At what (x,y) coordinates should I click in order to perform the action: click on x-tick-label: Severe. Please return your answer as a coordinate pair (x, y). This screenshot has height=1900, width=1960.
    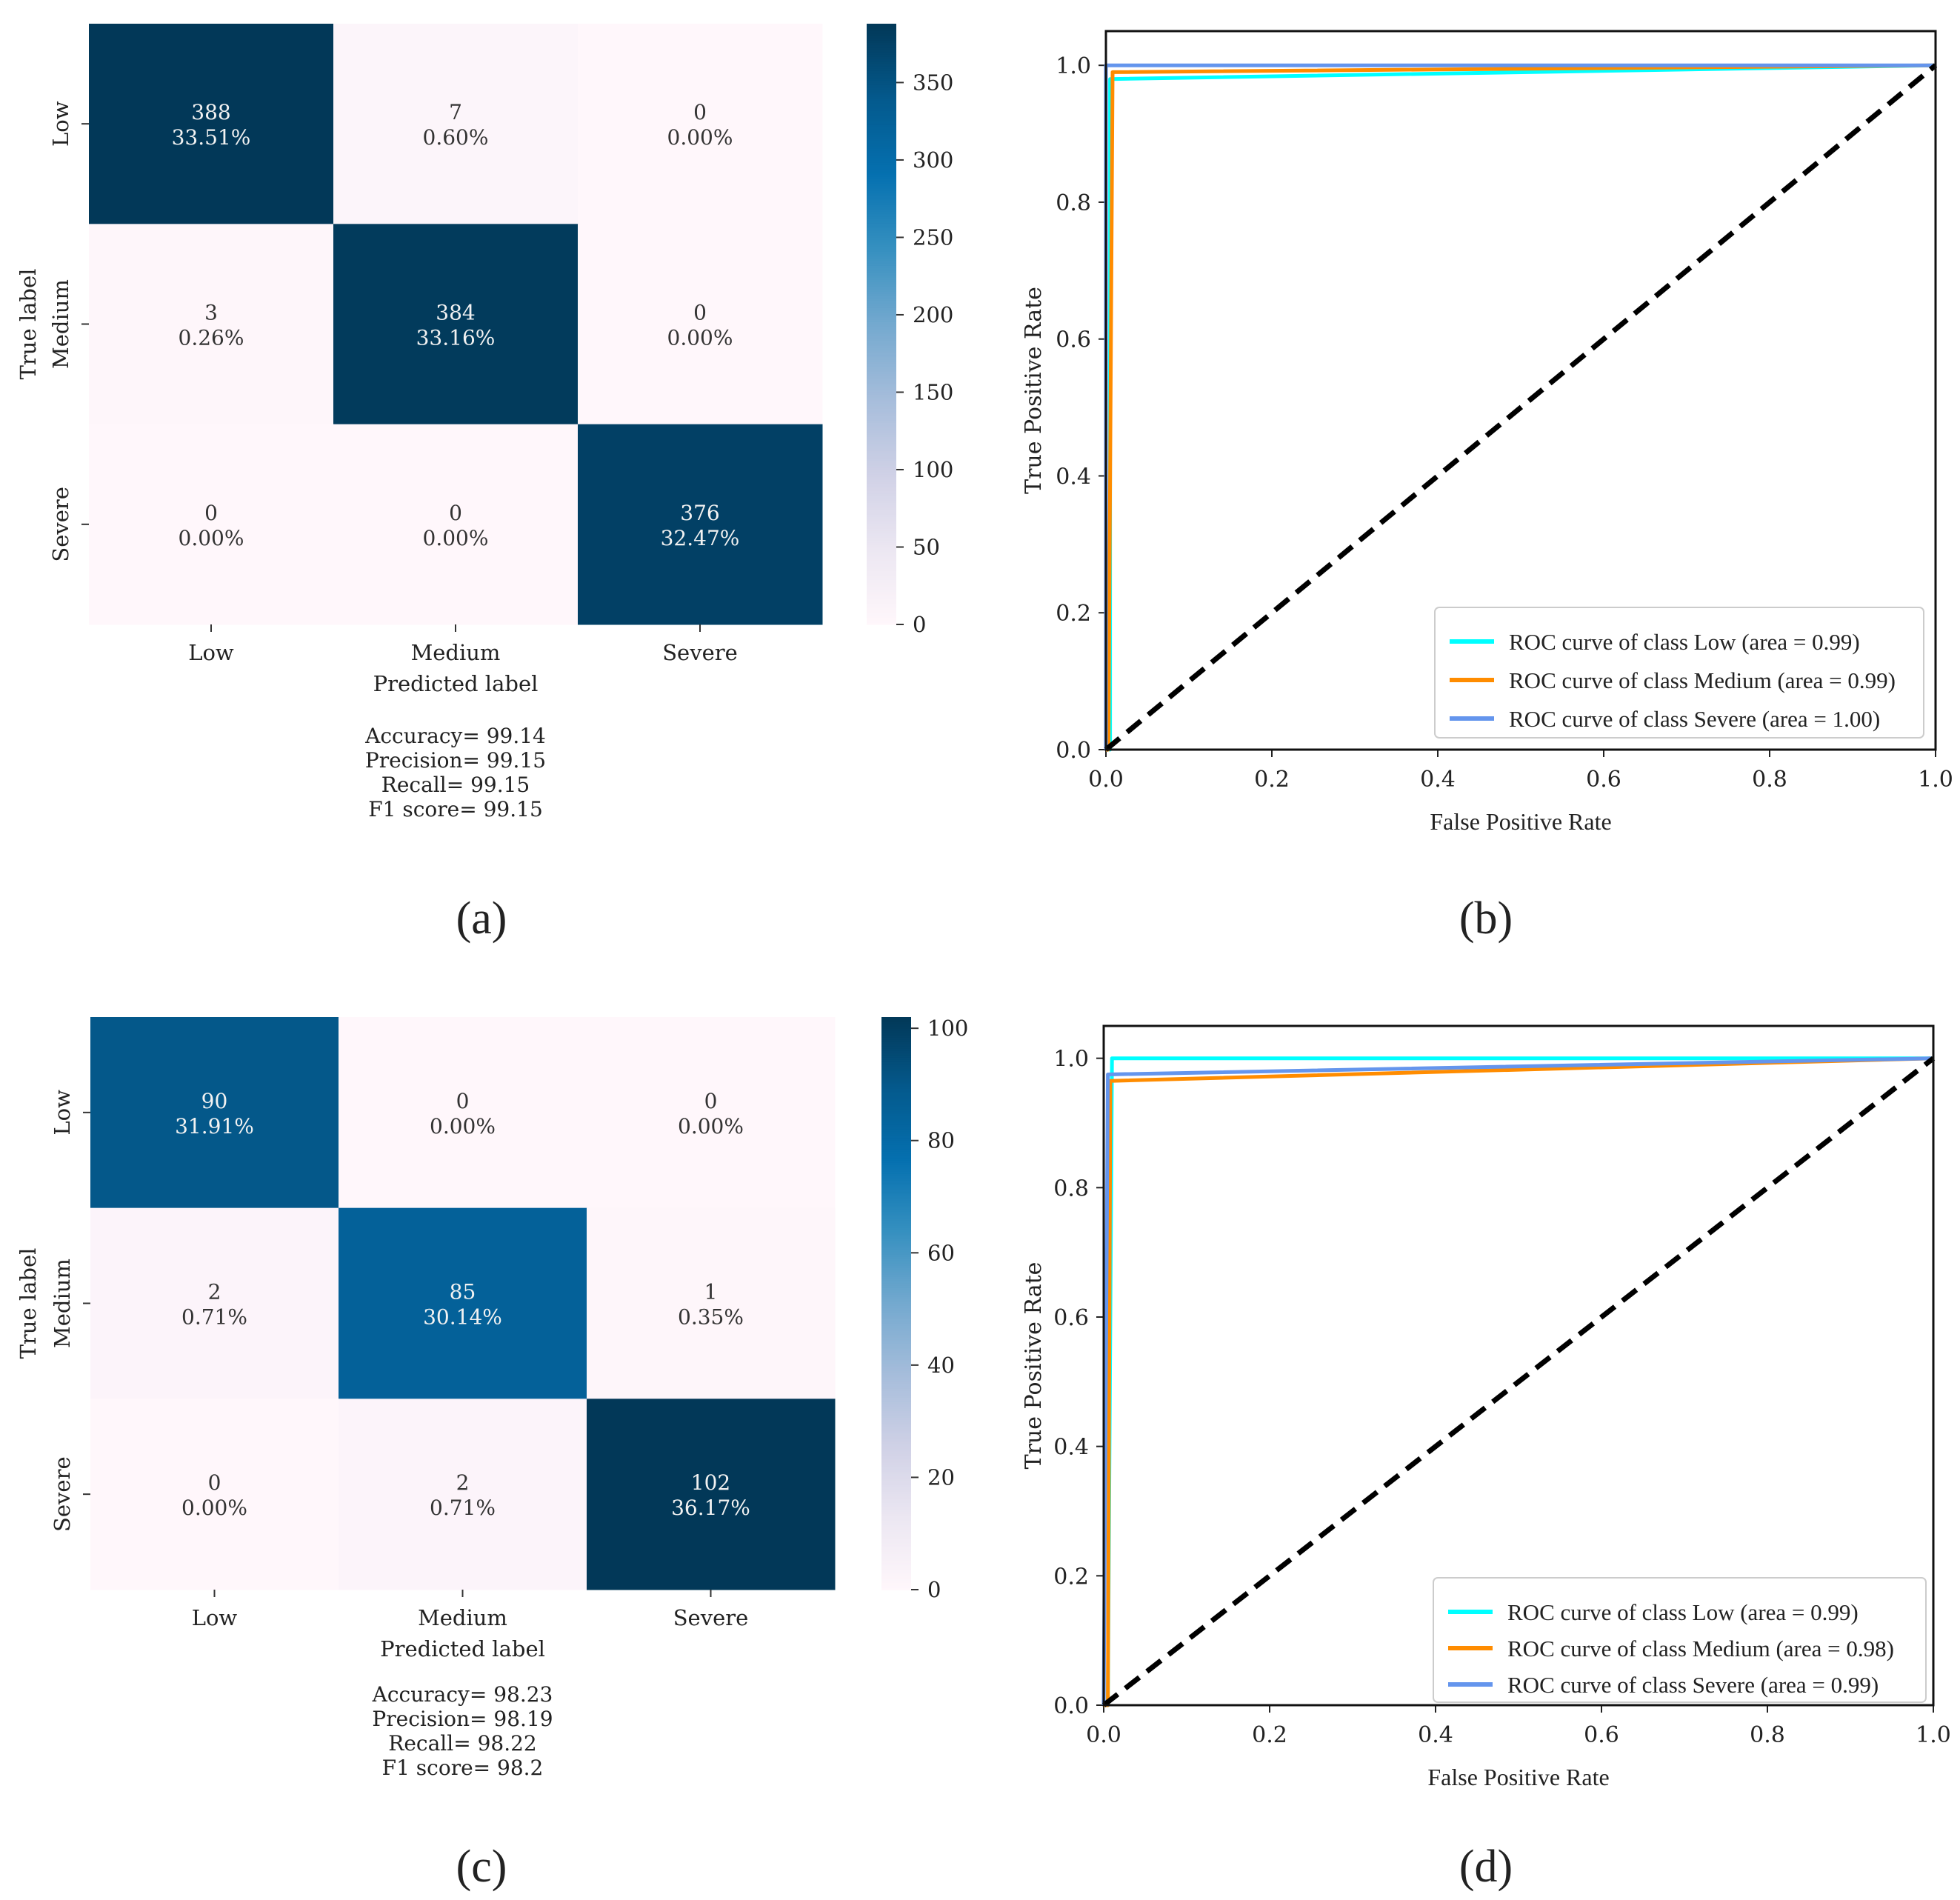
    Looking at the image, I should click on (700, 652).